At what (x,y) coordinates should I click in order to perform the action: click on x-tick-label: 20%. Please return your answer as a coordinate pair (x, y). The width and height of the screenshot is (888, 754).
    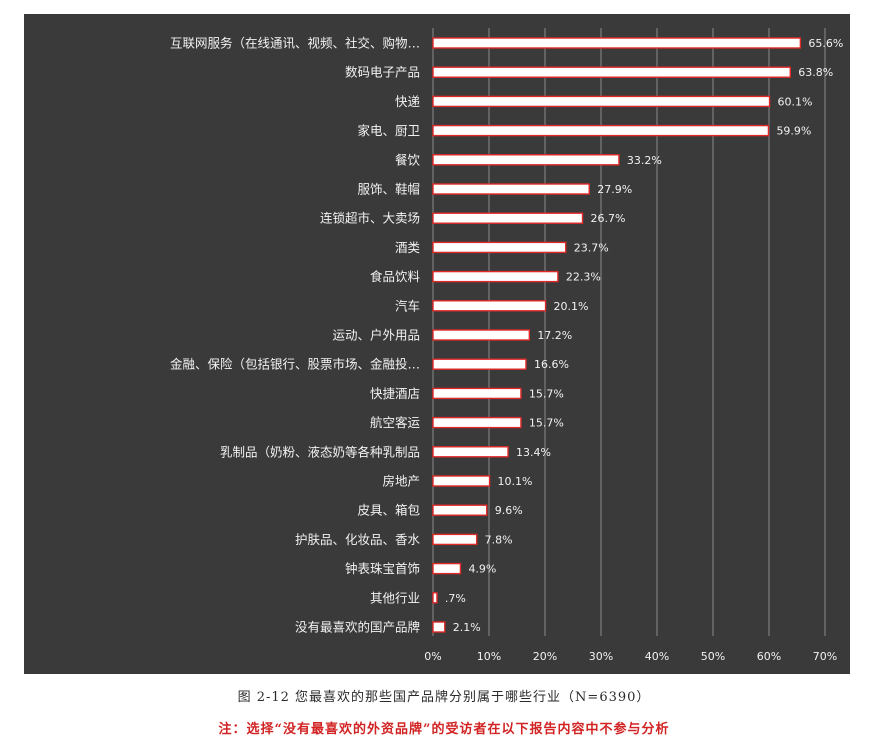
    Looking at the image, I should click on (545, 656).